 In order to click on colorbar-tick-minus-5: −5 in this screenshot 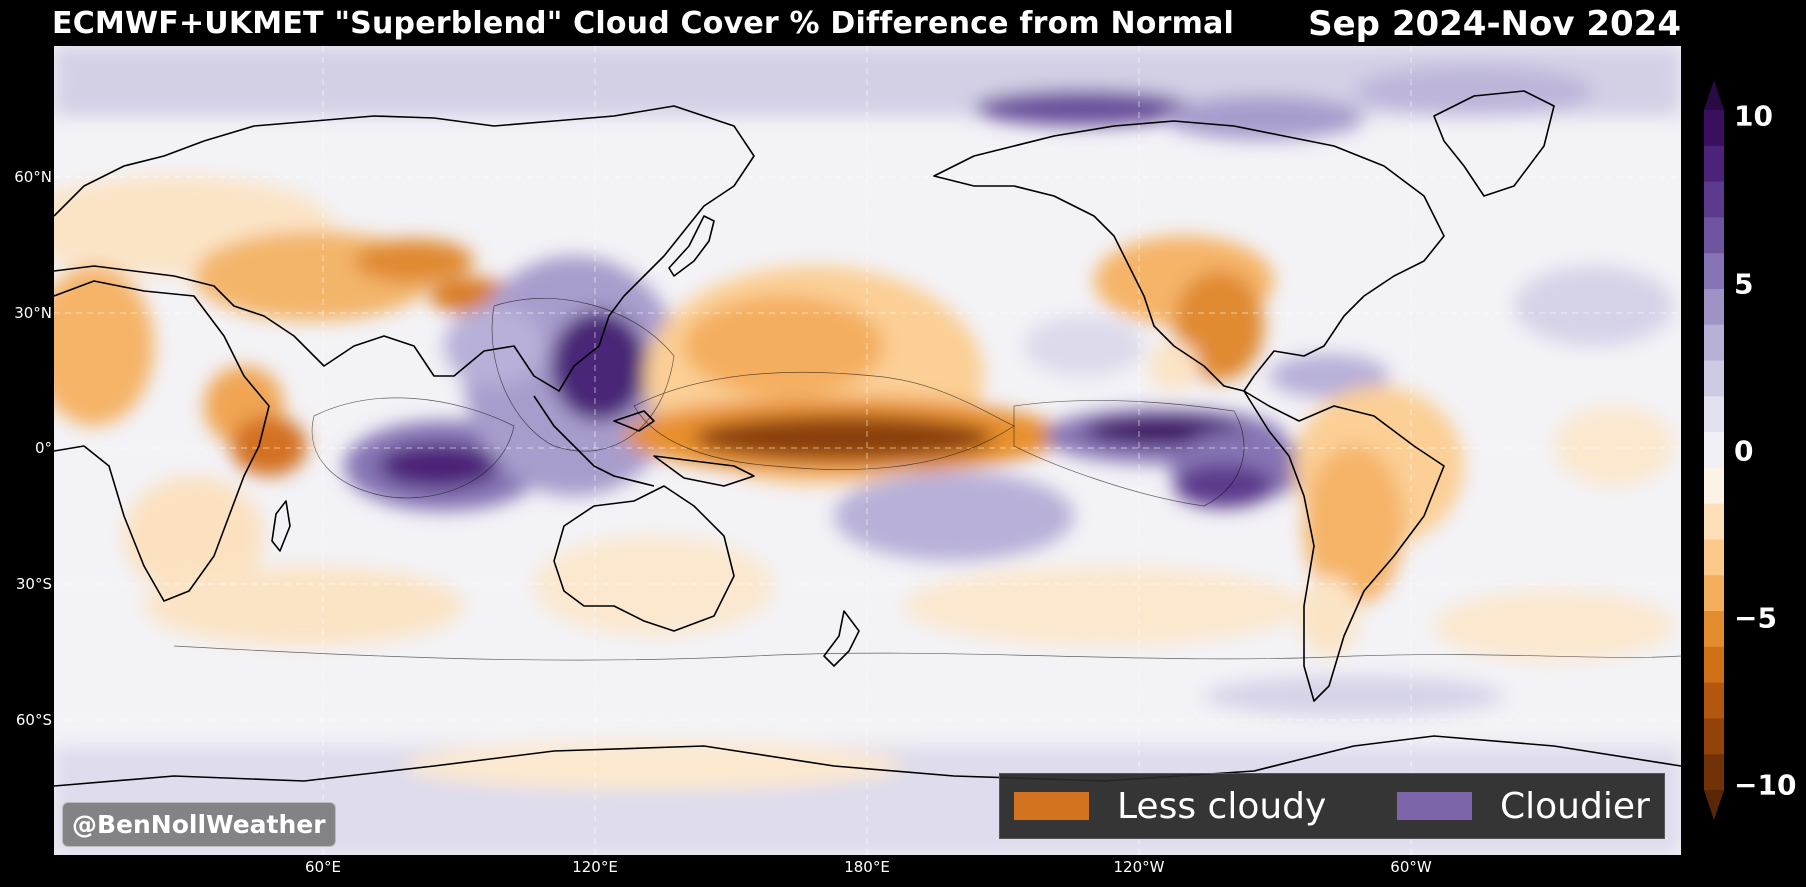, I will do `click(1755, 618)`.